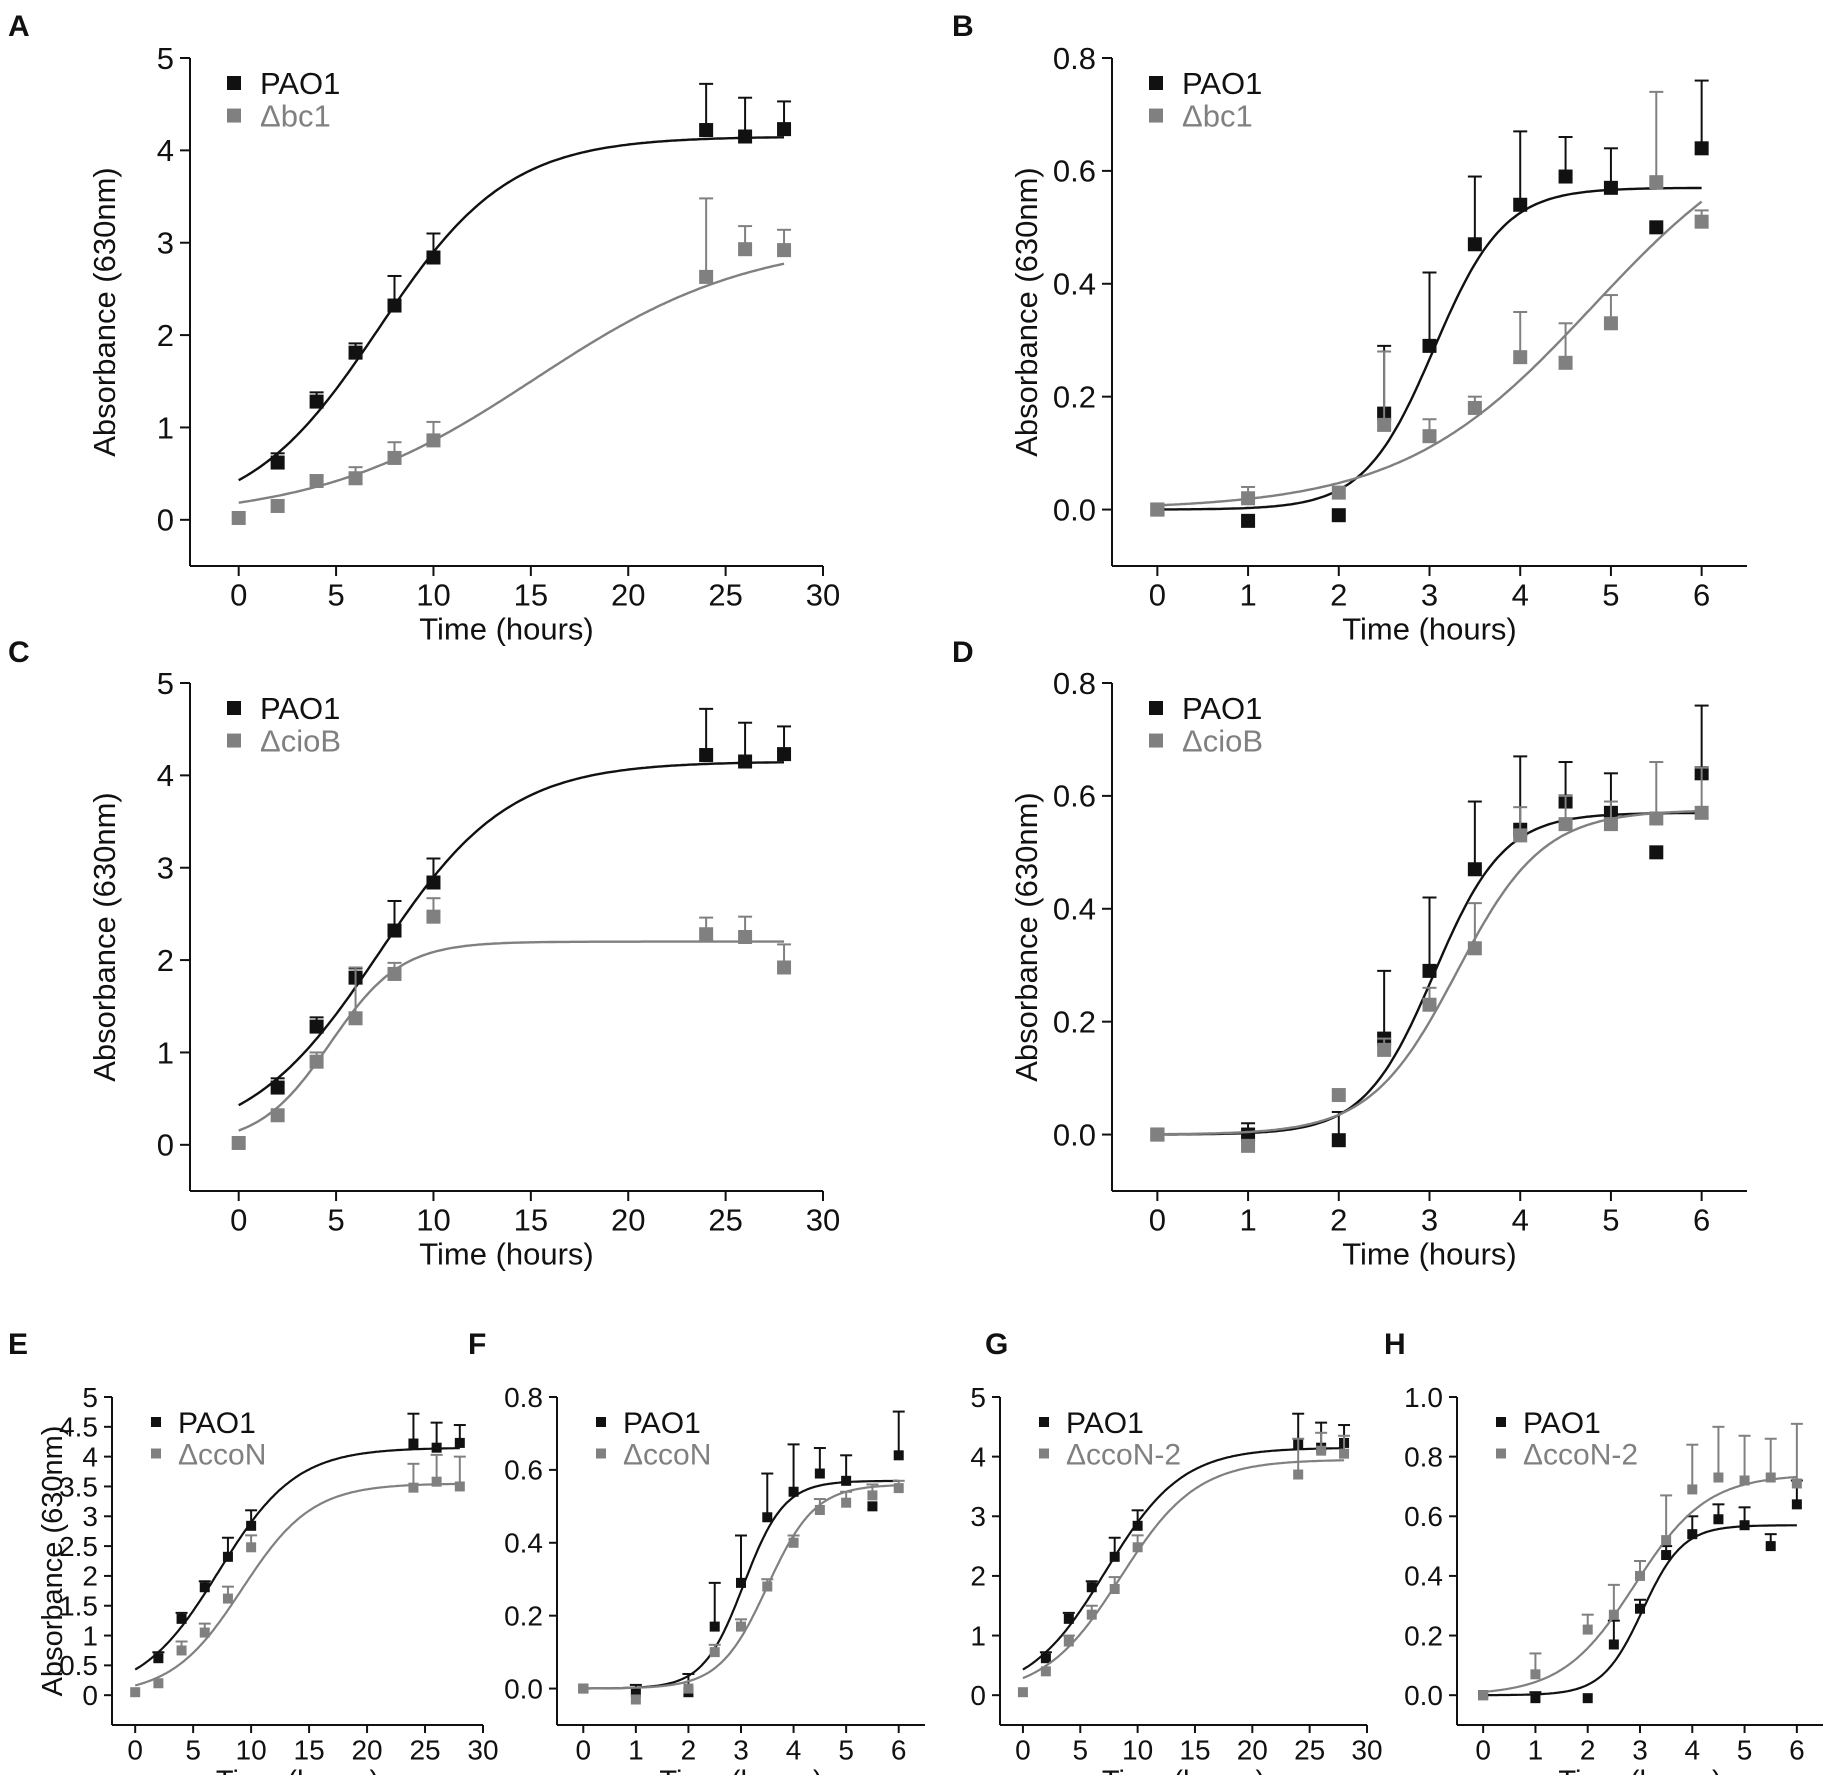 Image resolution: width=1832 pixels, height=1775 pixels. I want to click on y-tick-label: 2.5, so click(78, 1546).